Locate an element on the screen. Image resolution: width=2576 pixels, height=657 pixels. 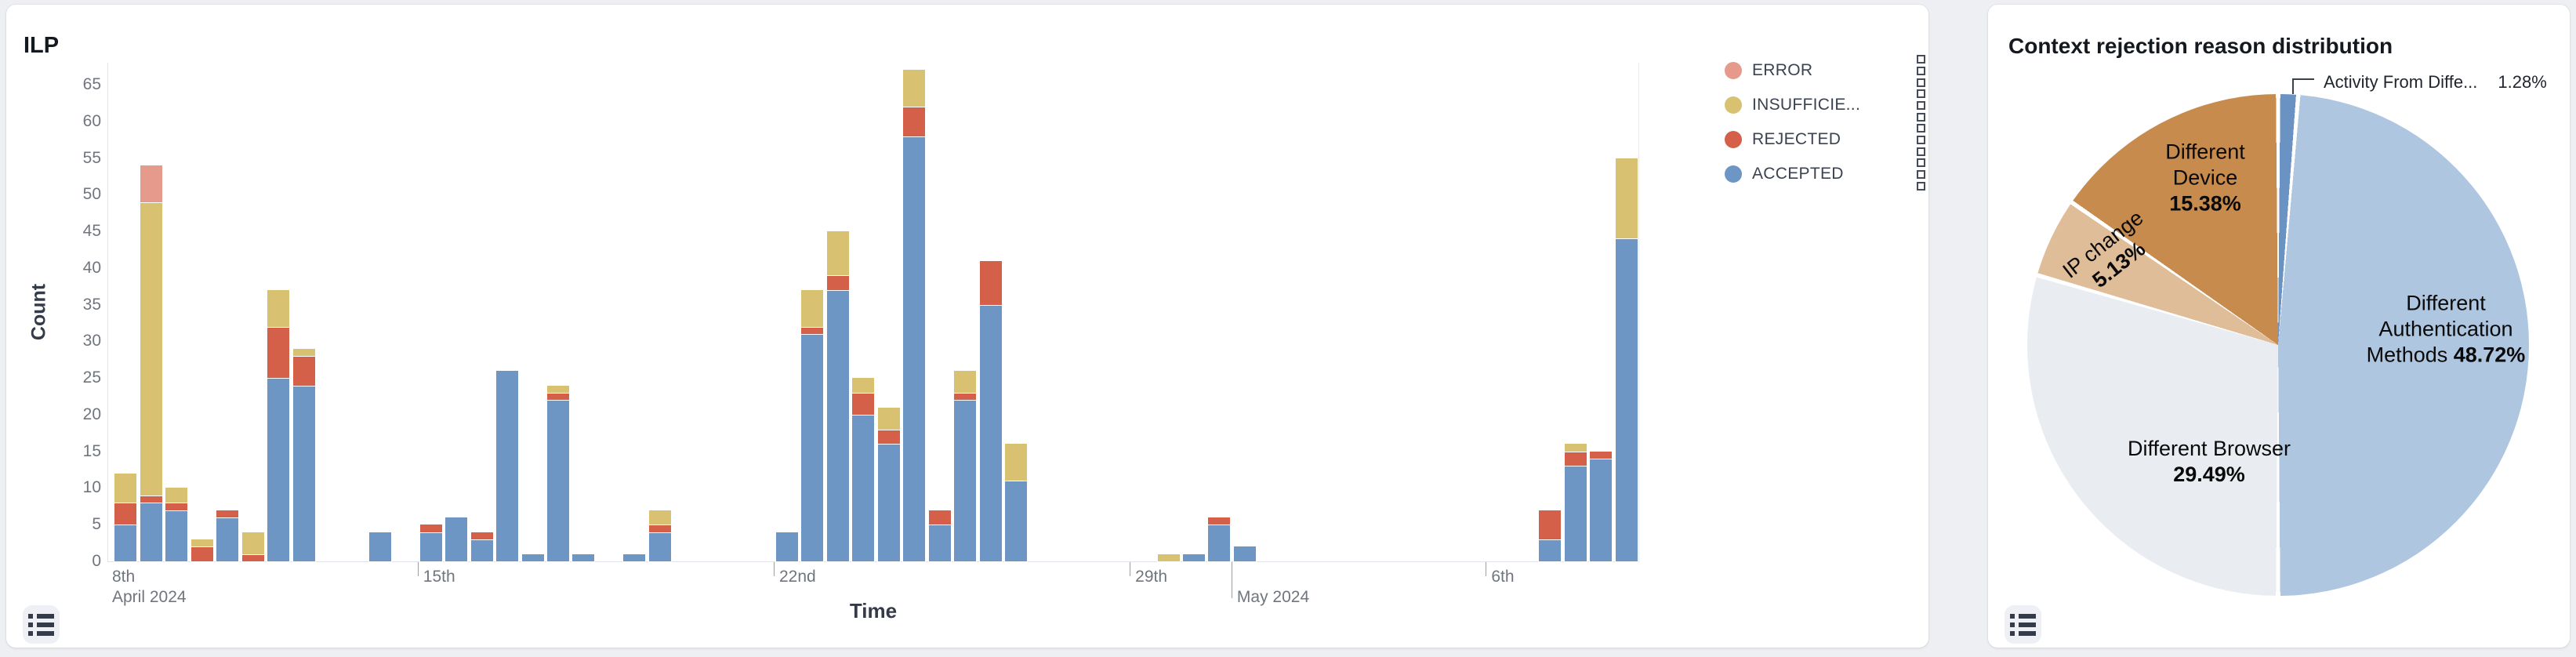
callout-leader-line is located at coordinates (2293, 86).